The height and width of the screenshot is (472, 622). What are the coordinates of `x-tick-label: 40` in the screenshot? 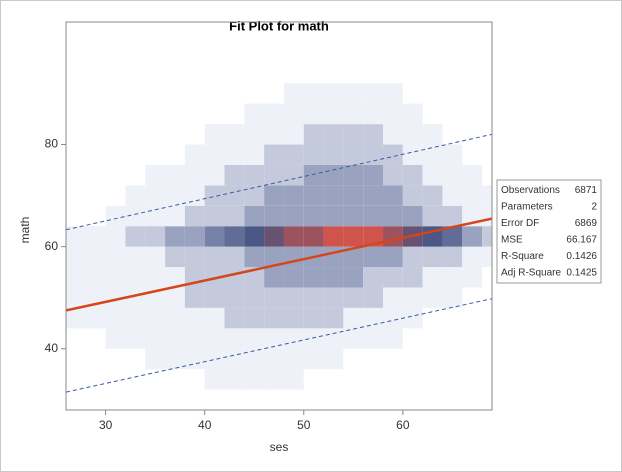 It's located at (205, 425).